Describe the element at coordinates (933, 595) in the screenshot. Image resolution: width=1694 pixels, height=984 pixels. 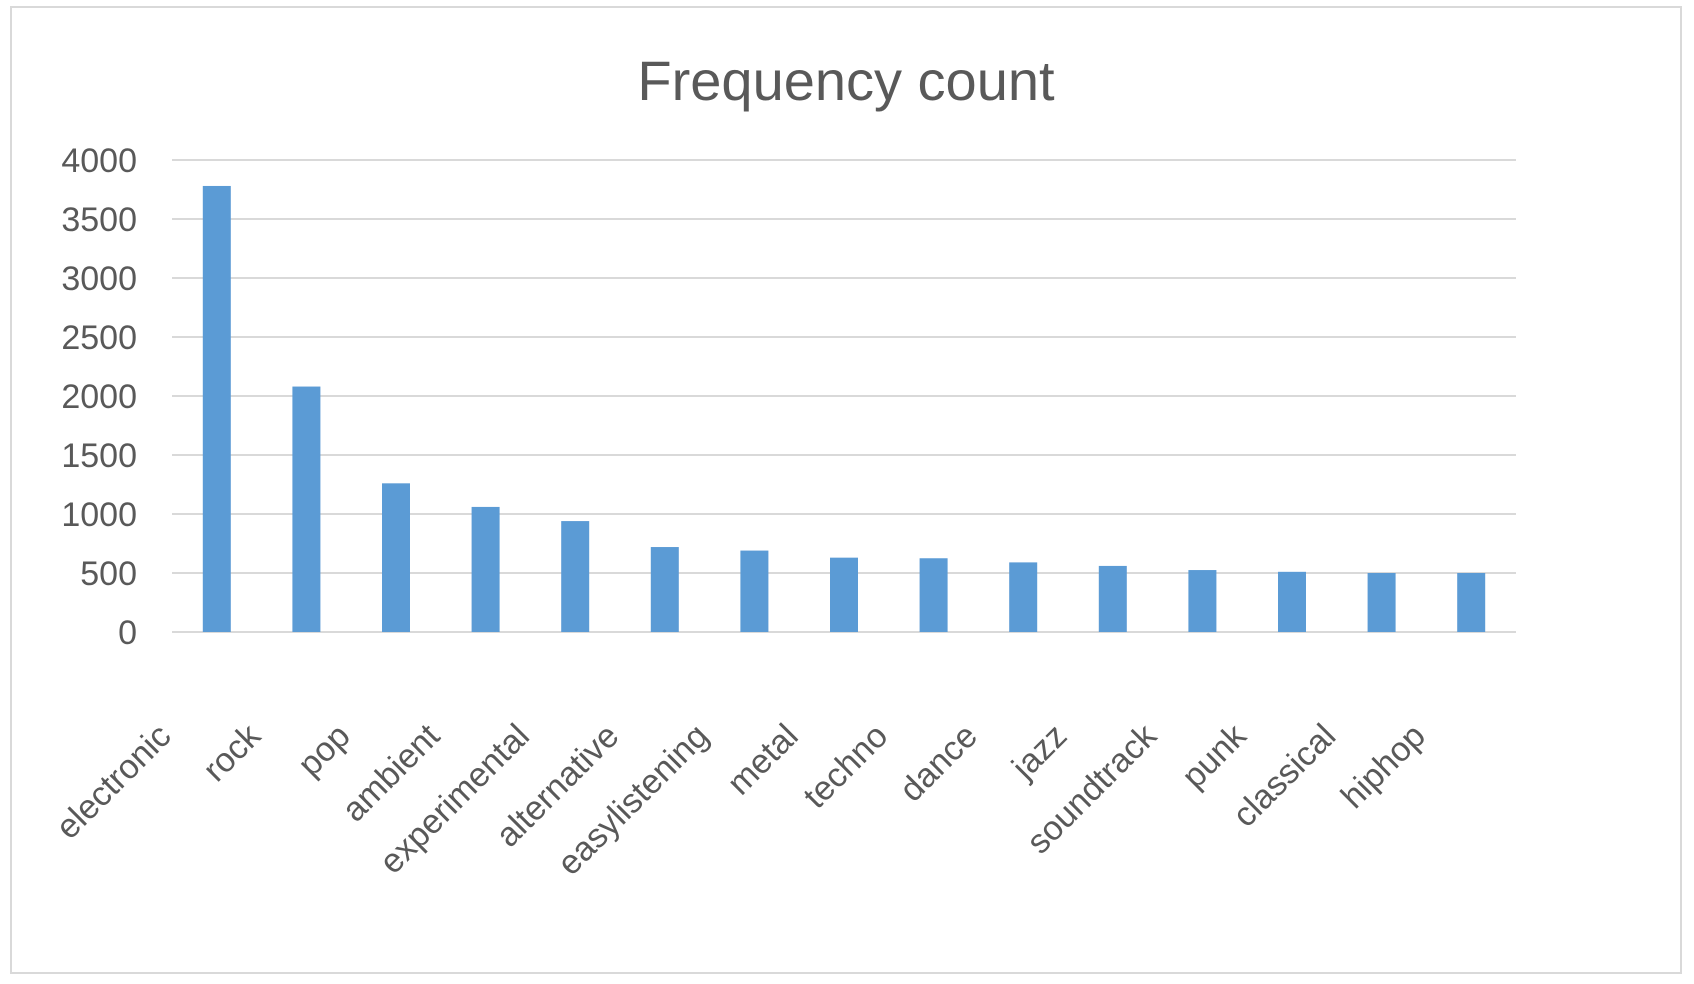
I see `bar-techno` at that location.